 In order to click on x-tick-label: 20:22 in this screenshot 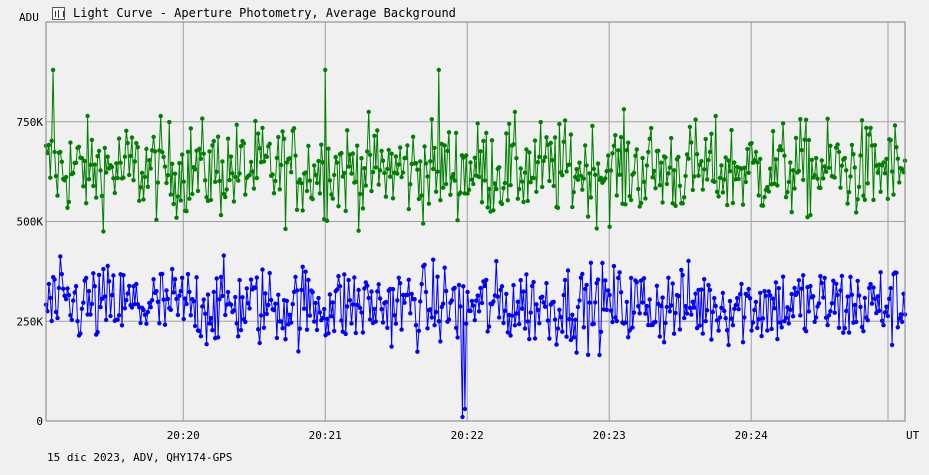, I will do `click(467, 435)`.